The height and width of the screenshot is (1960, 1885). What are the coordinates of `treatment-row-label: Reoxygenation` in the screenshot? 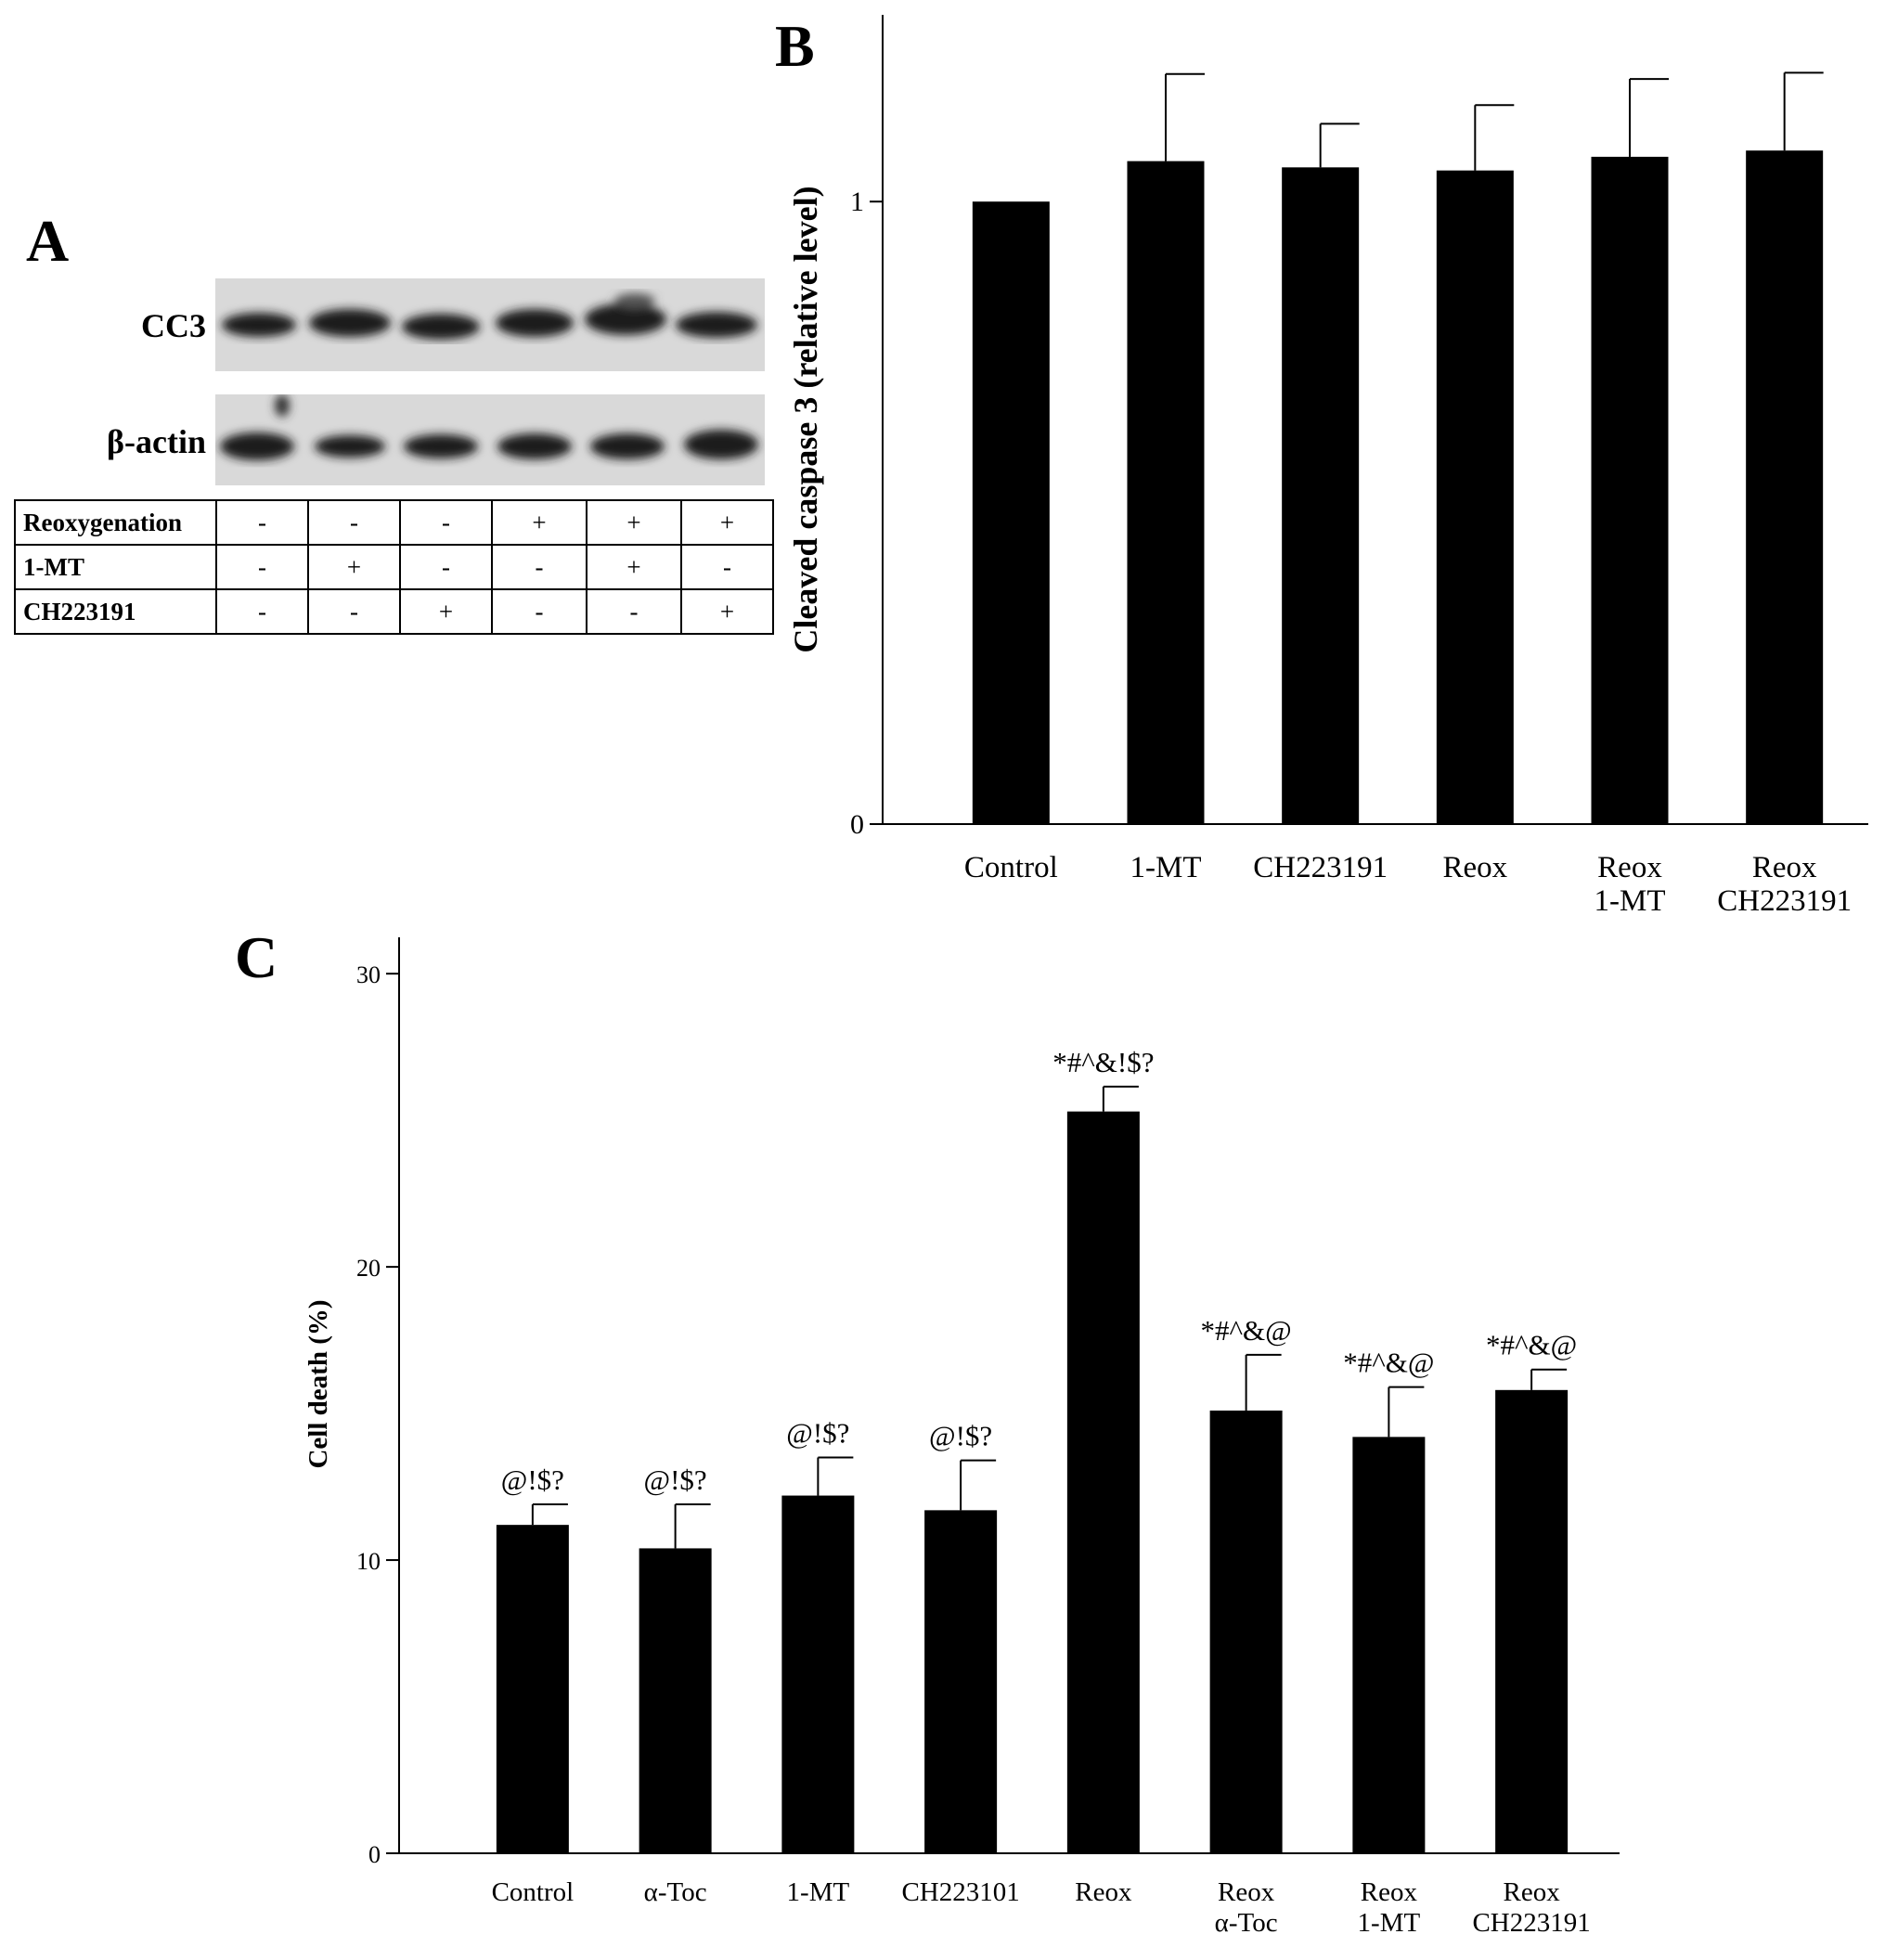 It's located at (115, 522).